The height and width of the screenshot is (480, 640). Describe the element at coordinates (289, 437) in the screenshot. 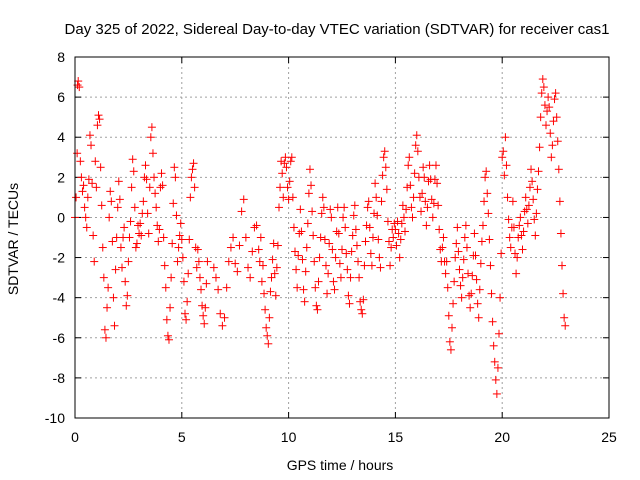

I see `x-tick-label: 10` at that location.